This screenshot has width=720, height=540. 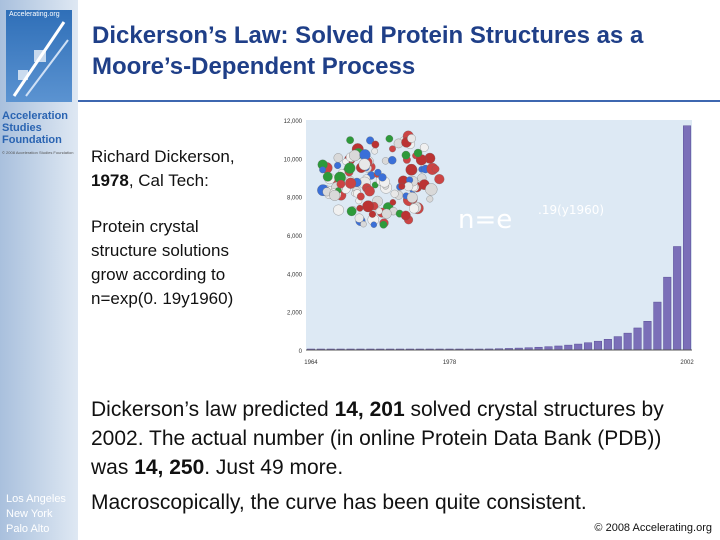 I want to click on intro-suffix: , Cal Tech:, so click(x=168, y=180).